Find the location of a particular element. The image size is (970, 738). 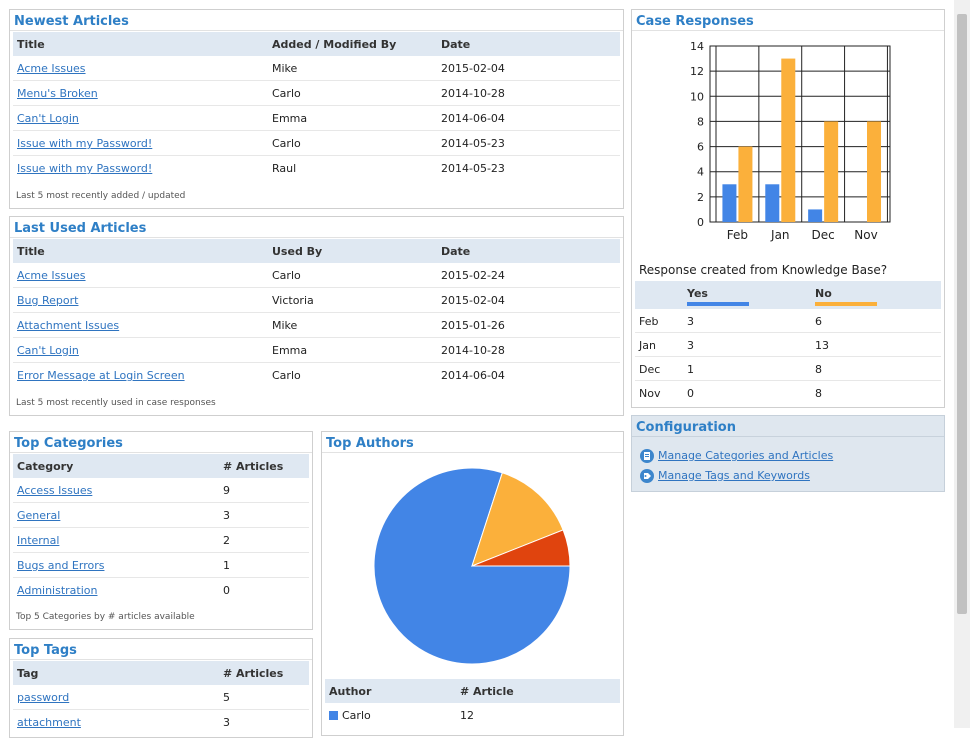

scrollbar-thumb is located at coordinates (962, 314).